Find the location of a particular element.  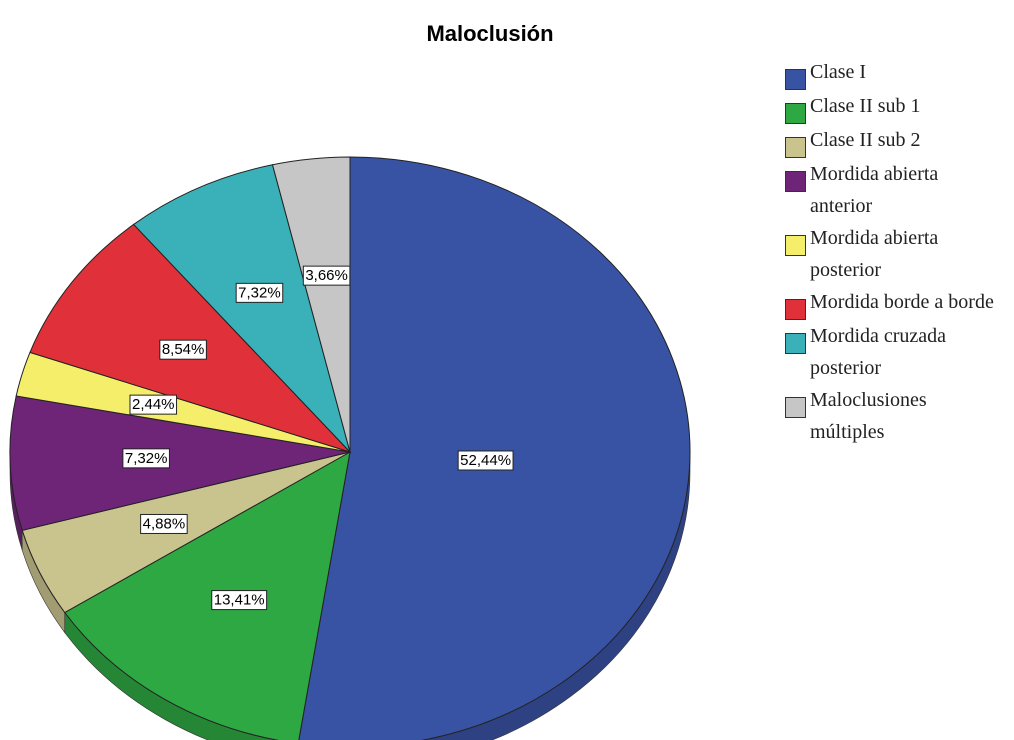

legend-item: Clase I is located at coordinates (892, 73).